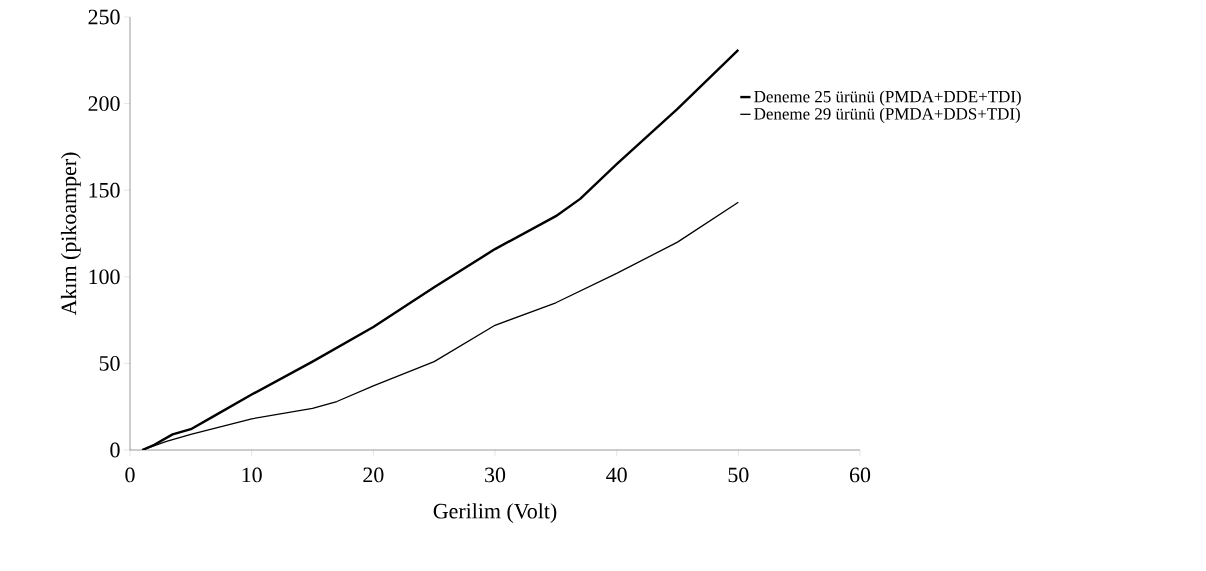 Image resolution: width=1206 pixels, height=571 pixels. What do you see at coordinates (104, 17) in the screenshot?
I see `y-tick-label: 250` at bounding box center [104, 17].